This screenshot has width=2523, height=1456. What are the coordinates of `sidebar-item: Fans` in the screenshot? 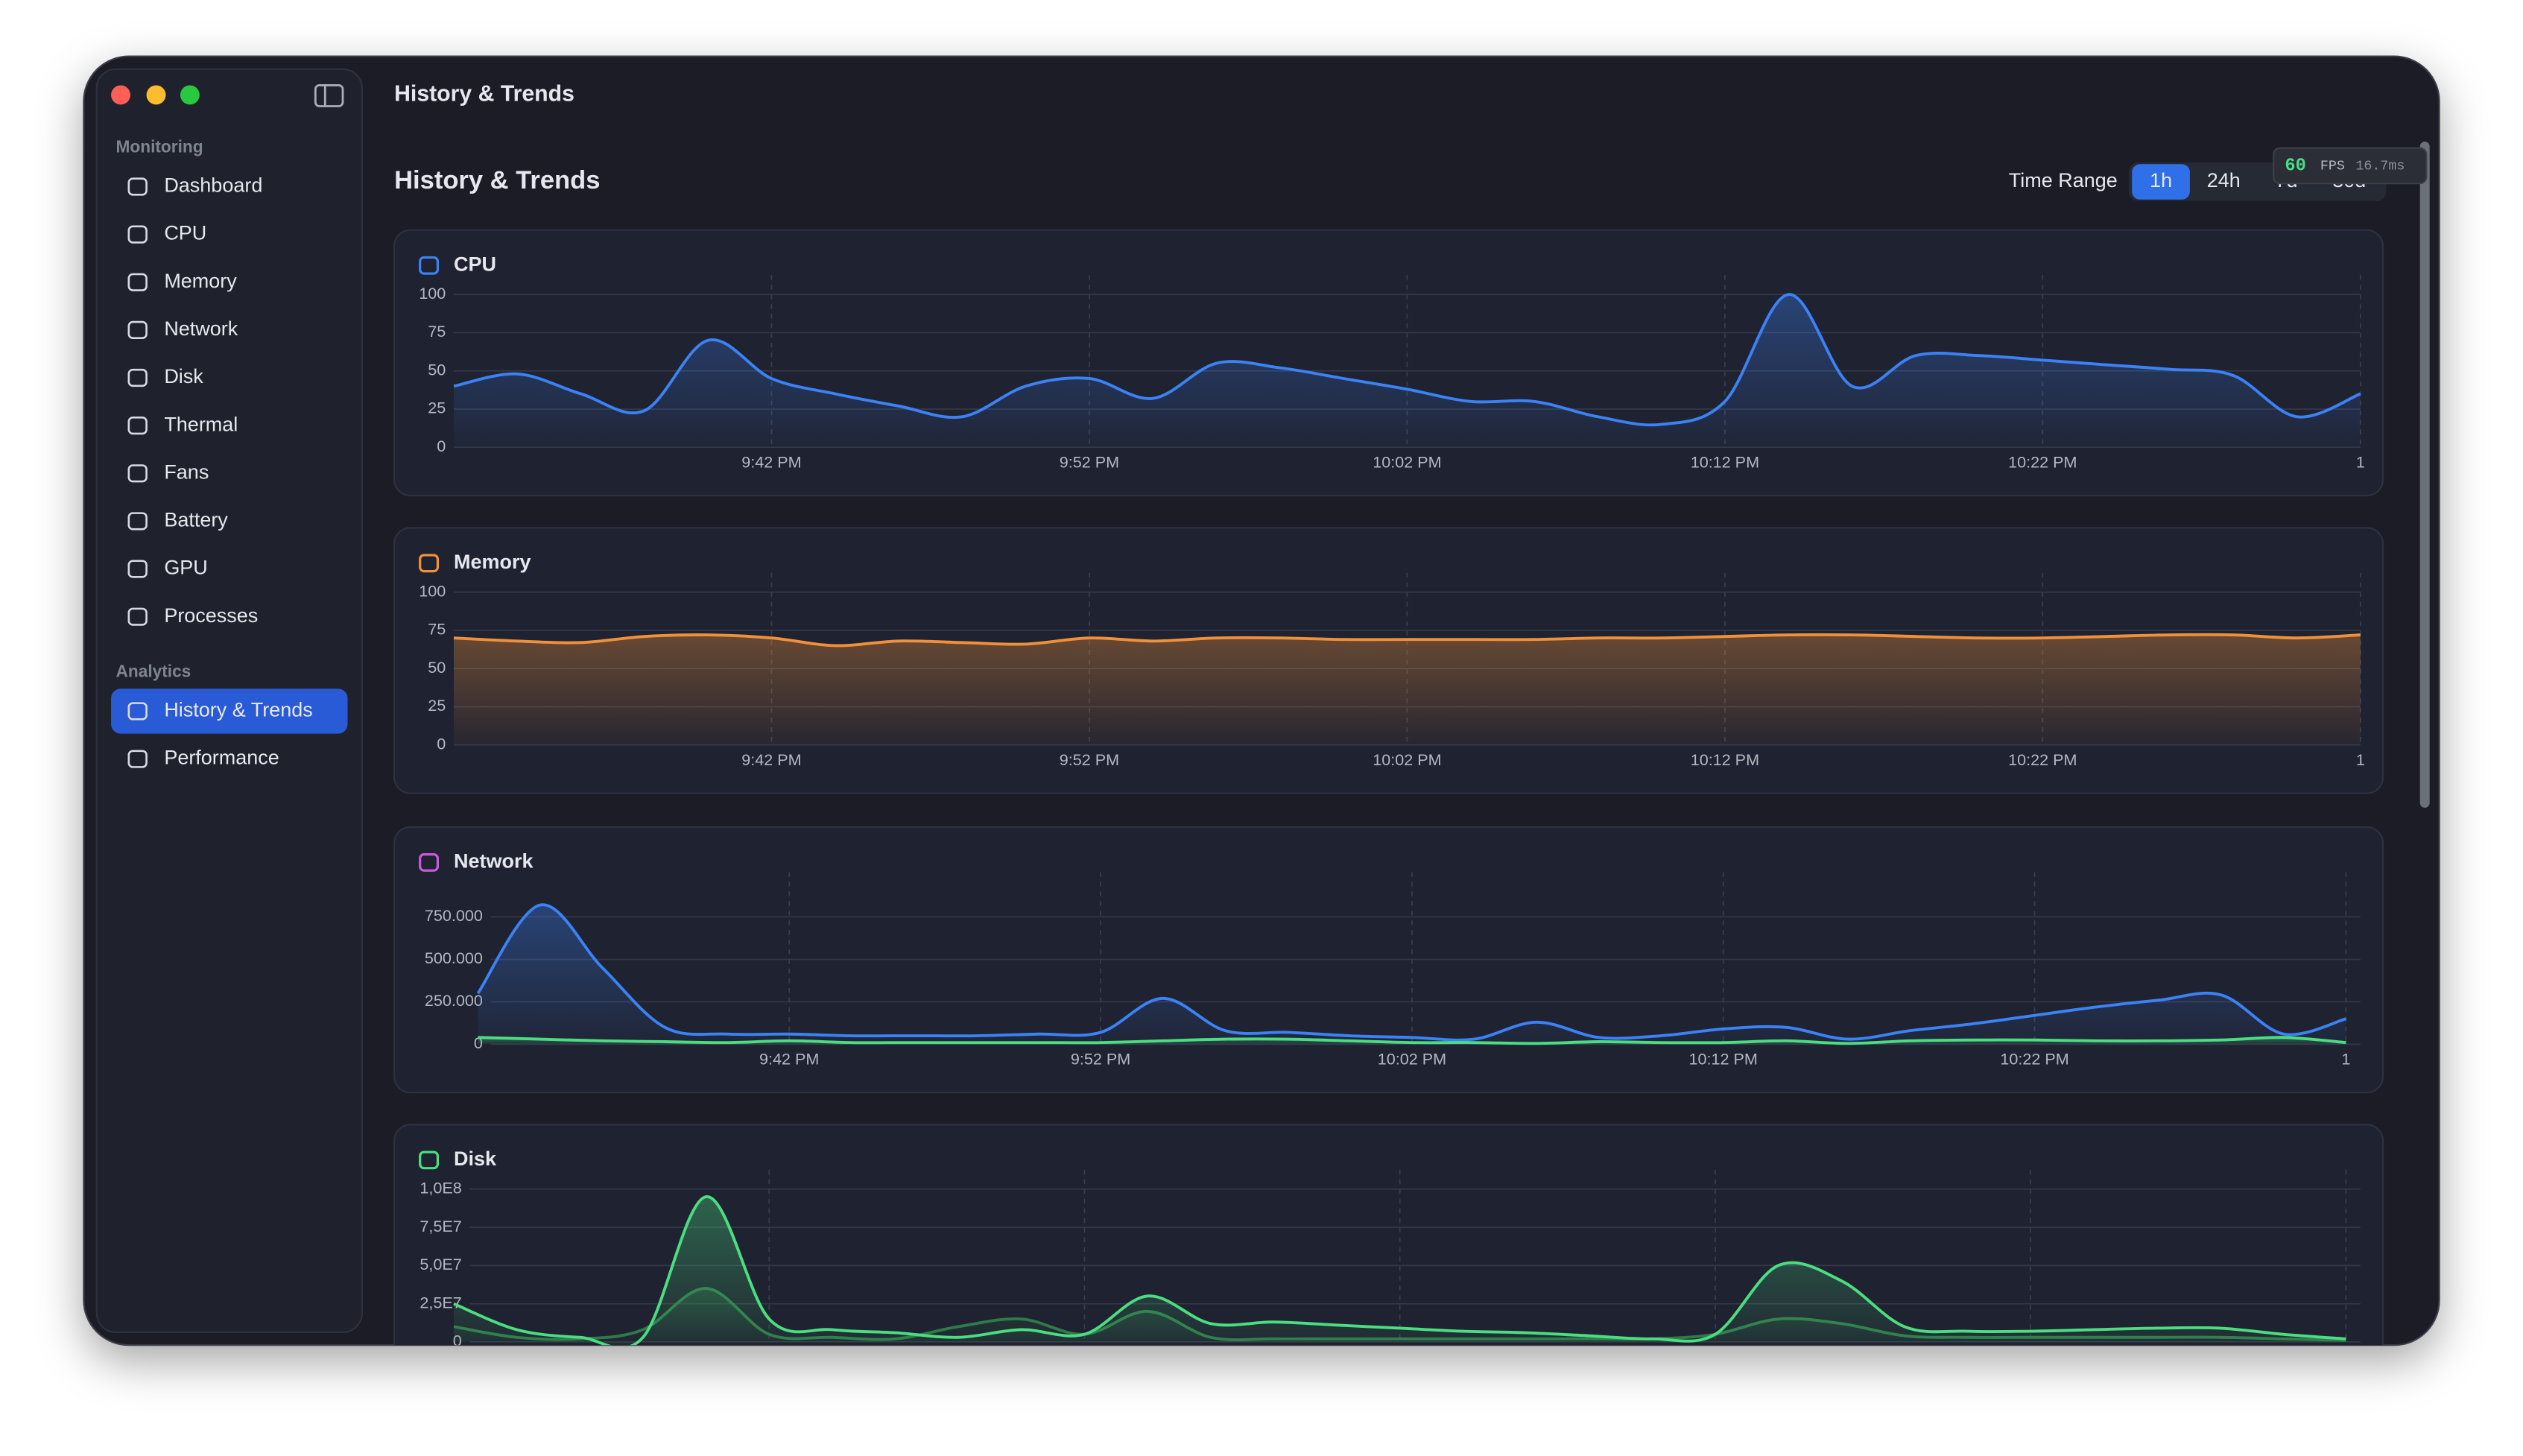 It's located at (168, 471).